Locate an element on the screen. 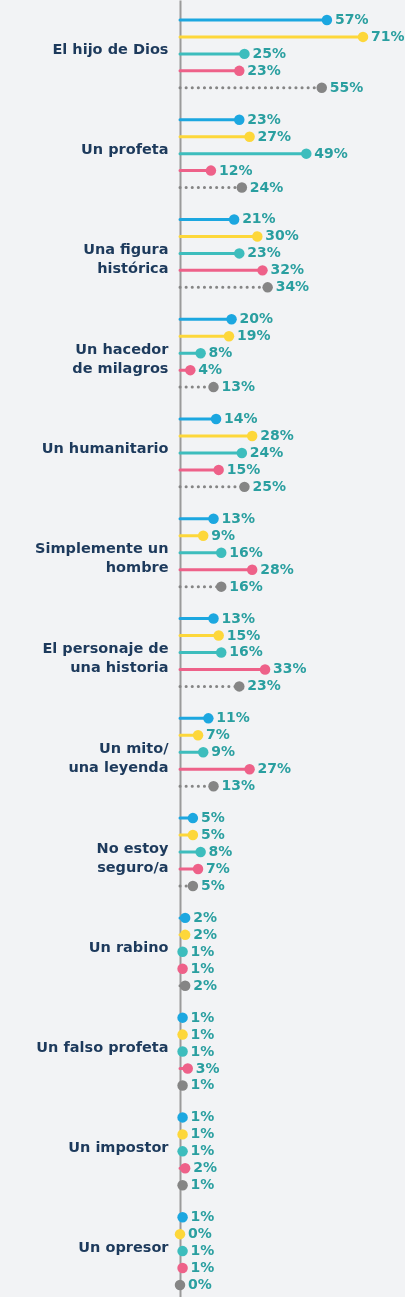 This screenshot has height=1297, width=413. y-tick-label: Un falso profeta is located at coordinates (102, 1047).